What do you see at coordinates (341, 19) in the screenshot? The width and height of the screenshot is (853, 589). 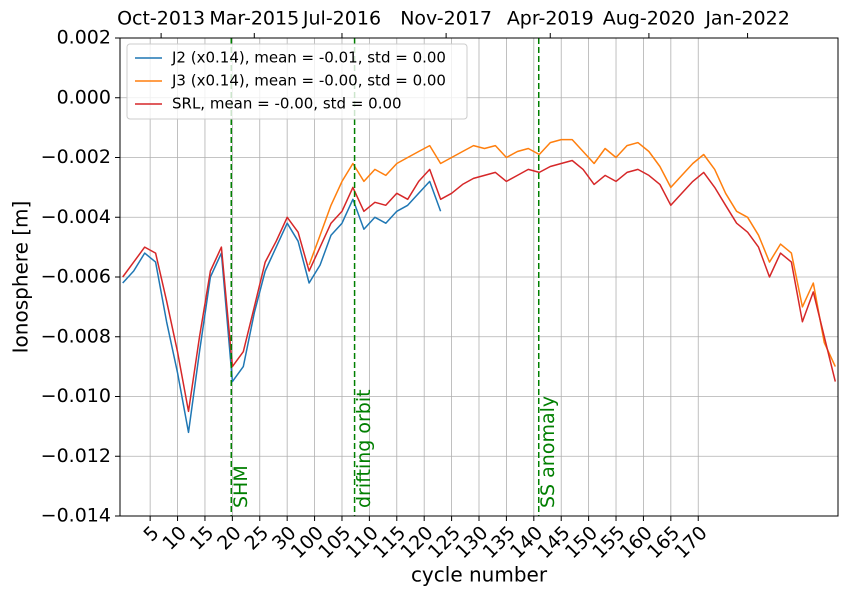 I see `x2-tick-label: Jul-2016` at bounding box center [341, 19].